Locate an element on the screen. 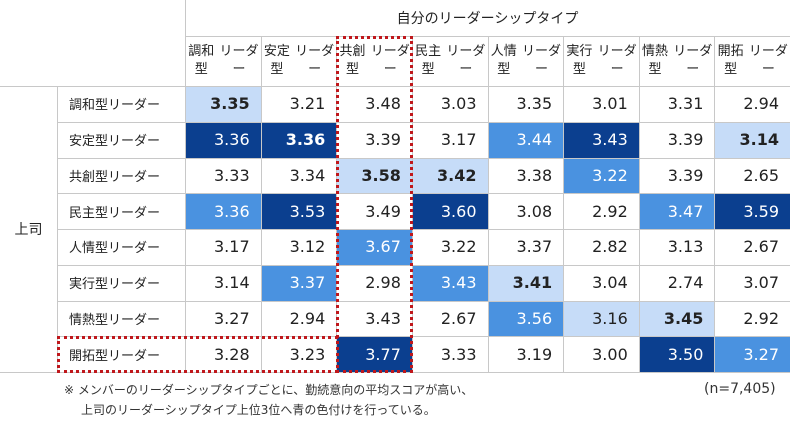 The width and height of the screenshot is (790, 428). data-cell: 3.21 is located at coordinates (298, 104).